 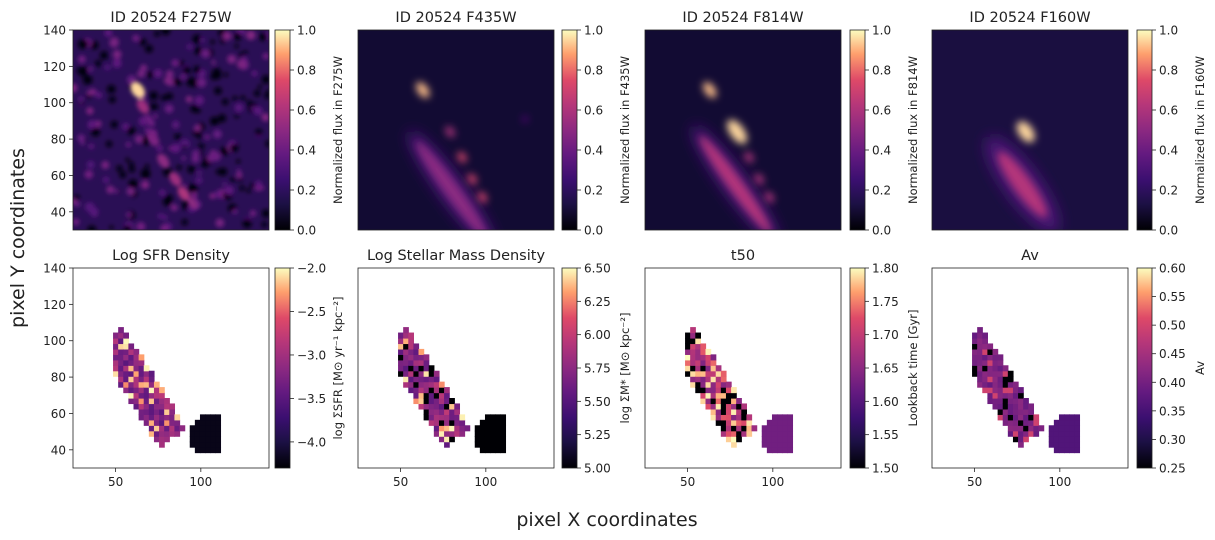 I want to click on bright-knot, so click(x=710, y=90).